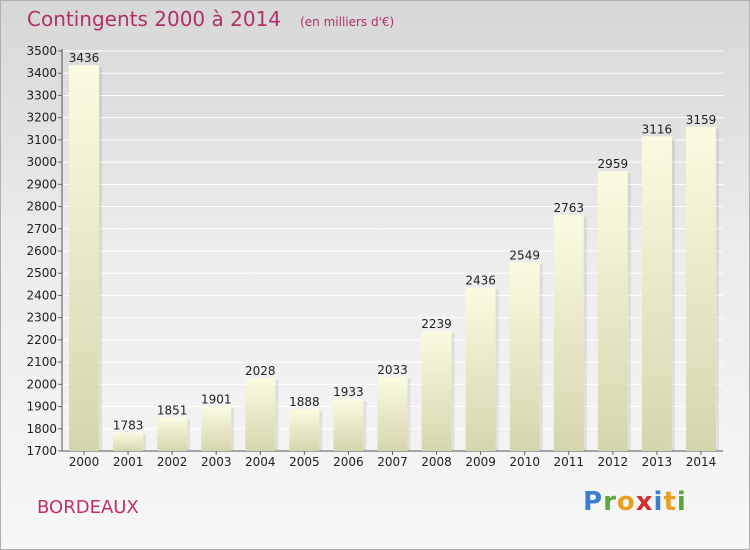 The image size is (750, 550). I want to click on y-tick-label: 1800, so click(41, 429).